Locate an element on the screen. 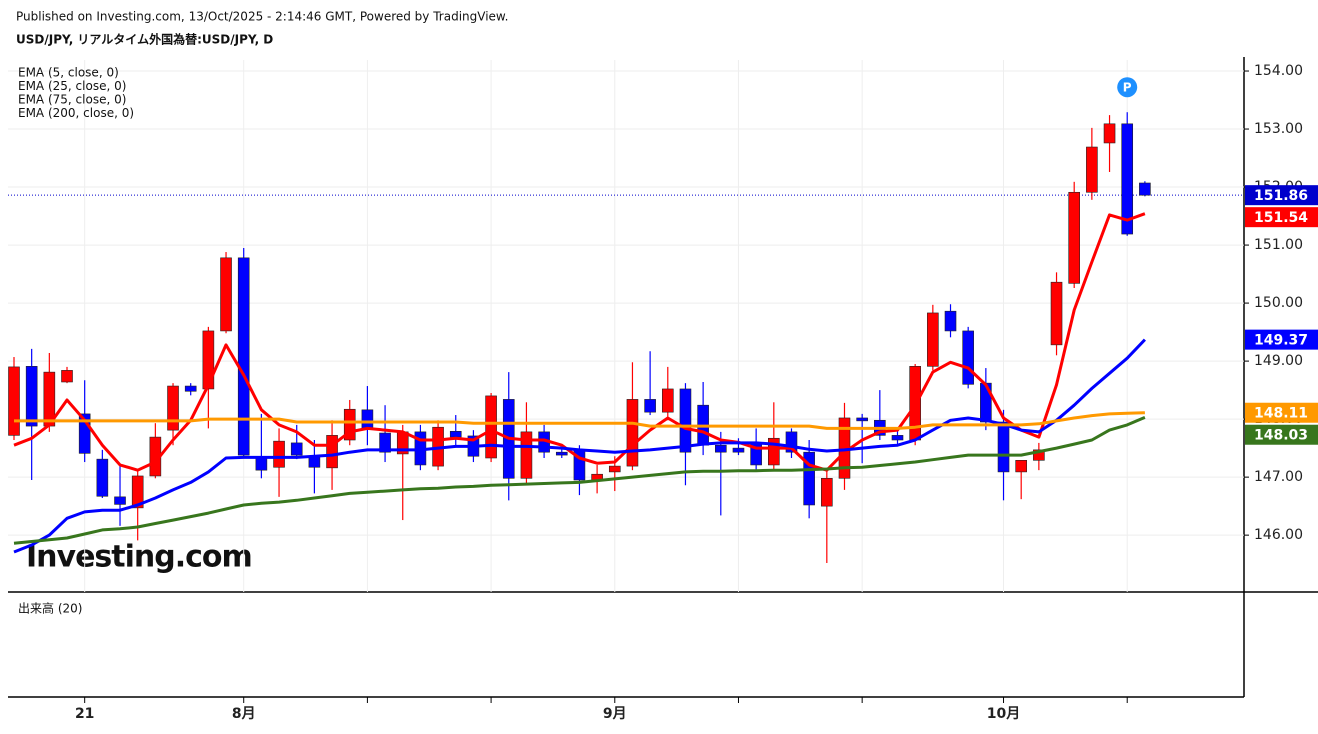 This screenshot has height=734, width=1318. value-box-label: 151.86 is located at coordinates (1281, 196).